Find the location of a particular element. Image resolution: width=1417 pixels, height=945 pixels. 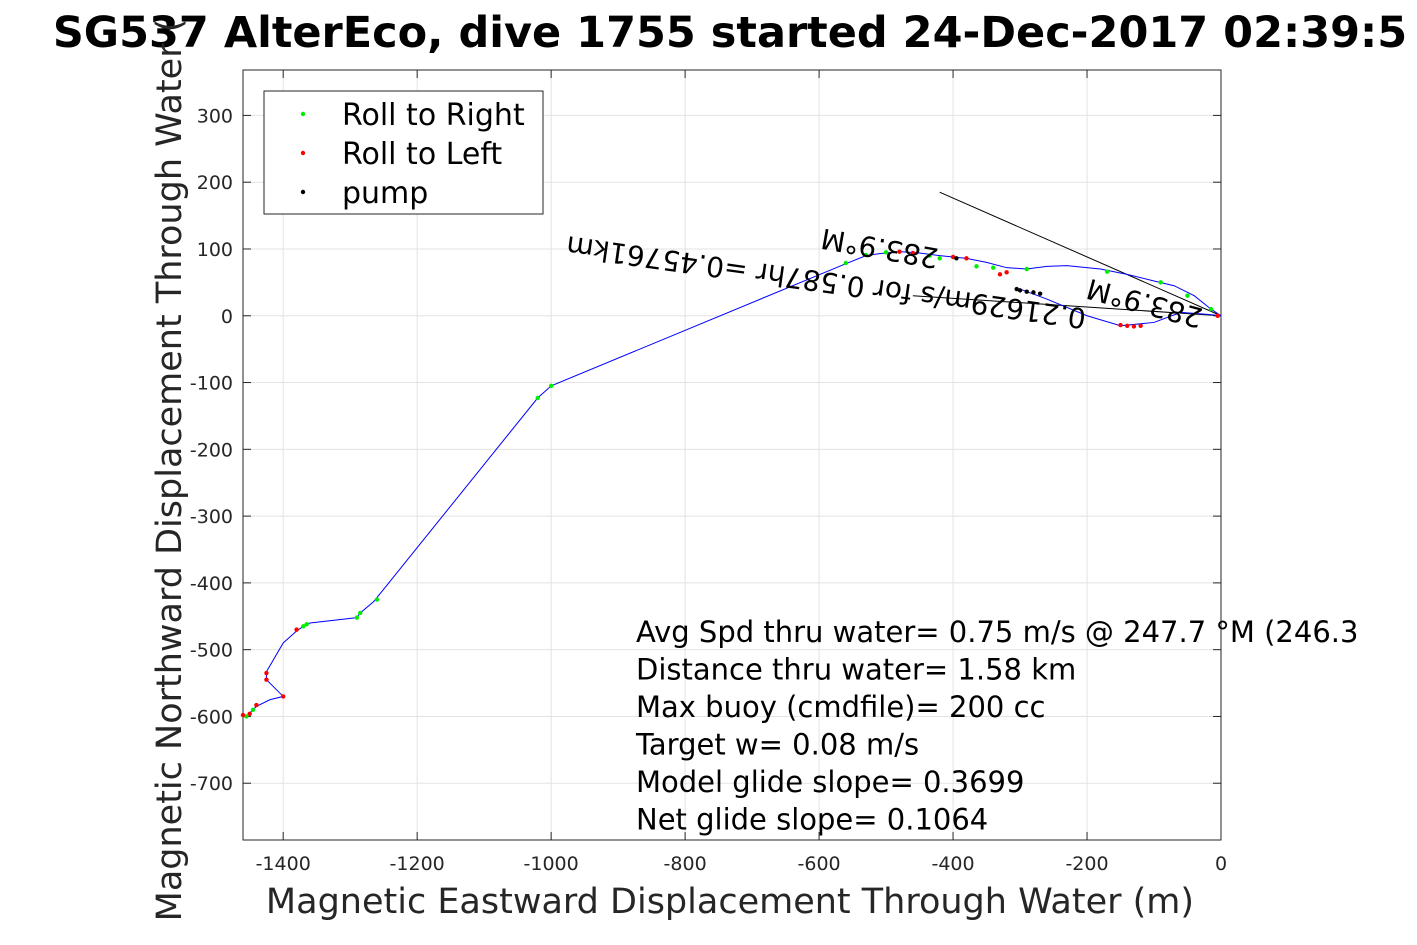

y-tick-label: -300 is located at coordinates (211, 517).